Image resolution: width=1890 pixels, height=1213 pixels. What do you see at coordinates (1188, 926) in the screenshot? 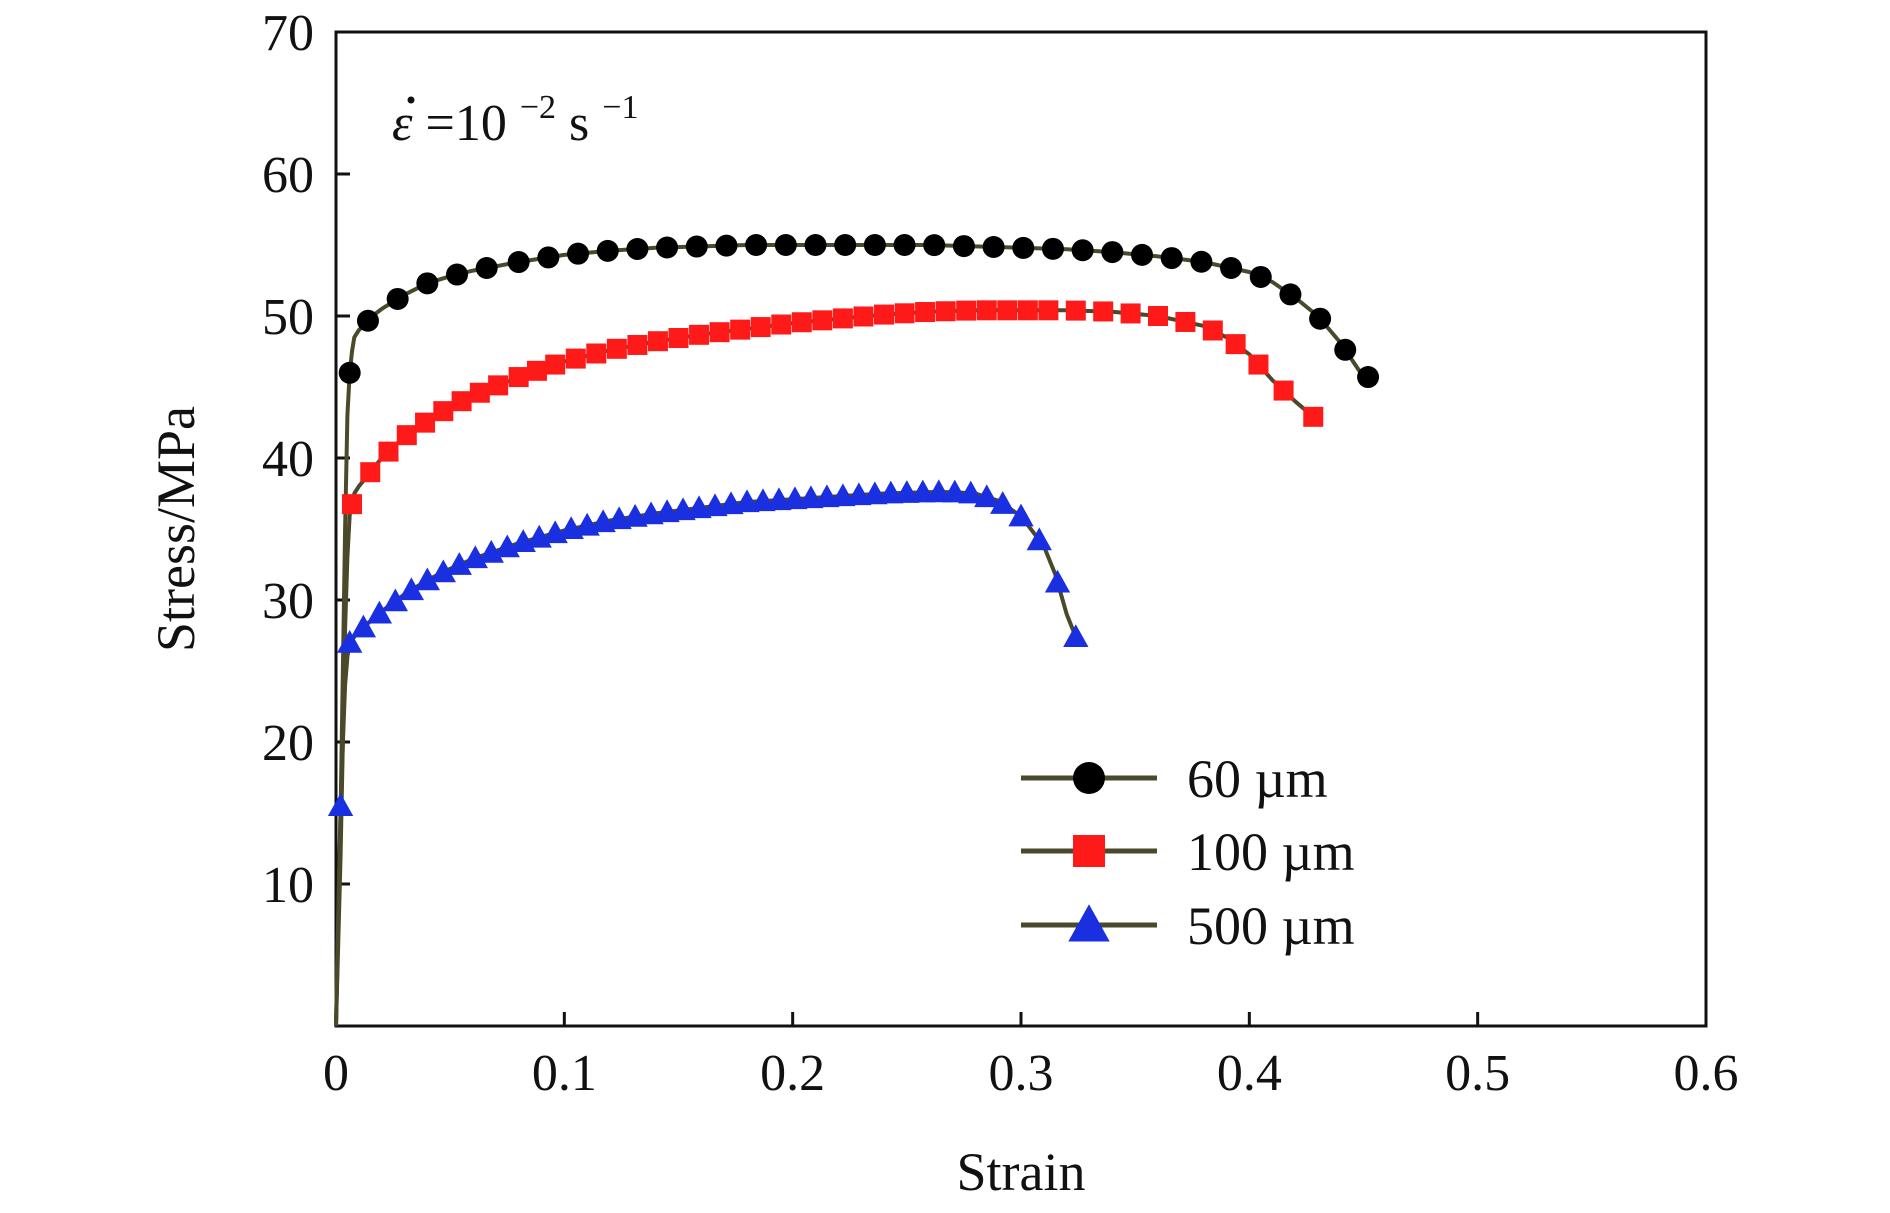
I see `legend-item: 500 µm` at bounding box center [1188, 926].